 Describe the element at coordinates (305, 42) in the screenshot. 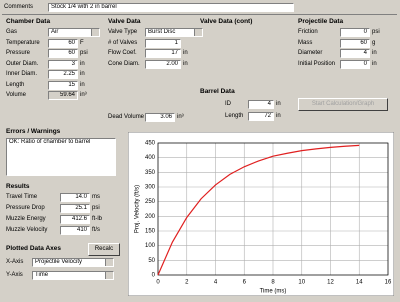

I see `field-label: Mass` at that location.